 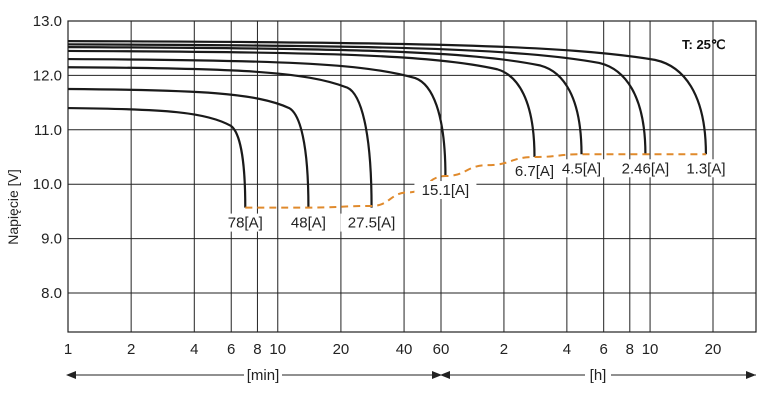 What do you see at coordinates (68, 349) in the screenshot?
I see `x-tick-label-min: 1` at bounding box center [68, 349].